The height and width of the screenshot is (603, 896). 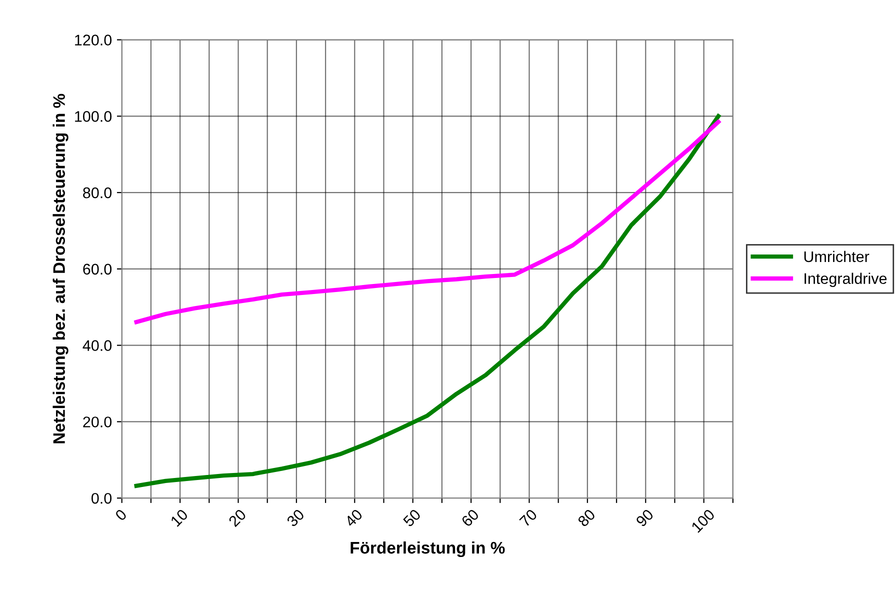 I want to click on x-tick-label: 60, so click(x=470, y=518).